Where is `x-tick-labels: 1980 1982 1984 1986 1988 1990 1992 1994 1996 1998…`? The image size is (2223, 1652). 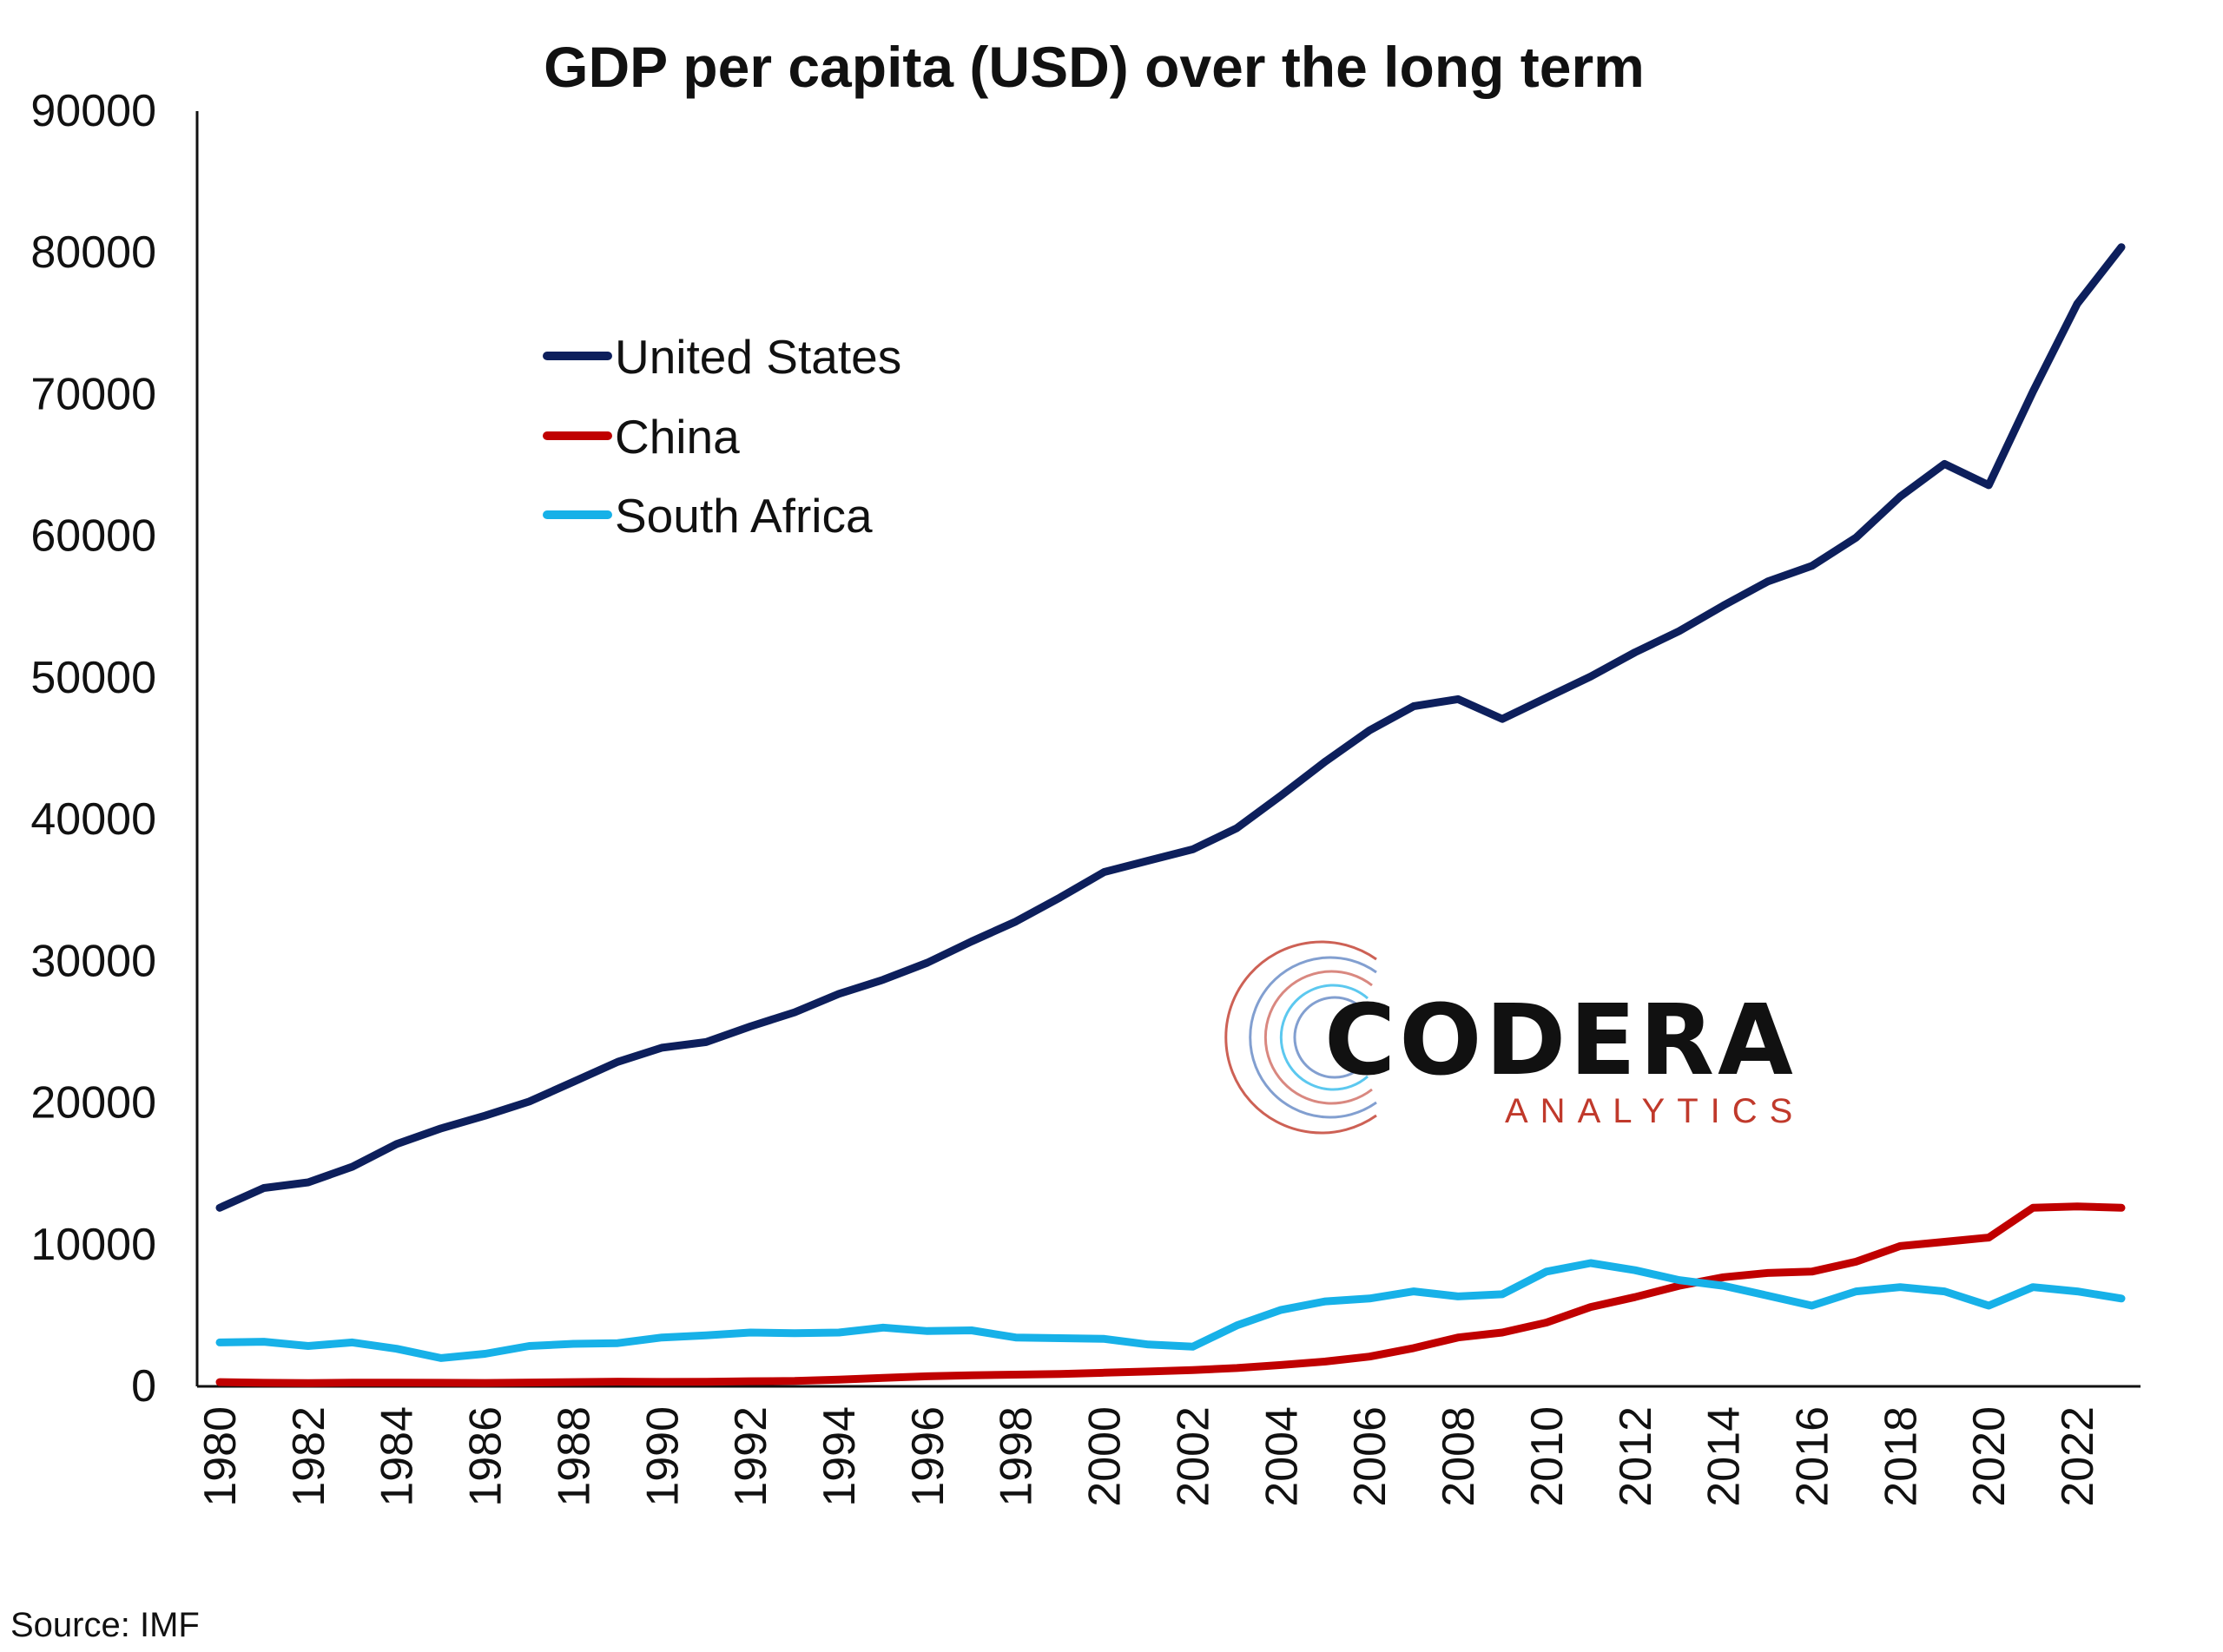
x-tick-labels: 1980 1982 1984 1986 1988 1990 1992 1994 1996 1998… is located at coordinates (1149, 1456).